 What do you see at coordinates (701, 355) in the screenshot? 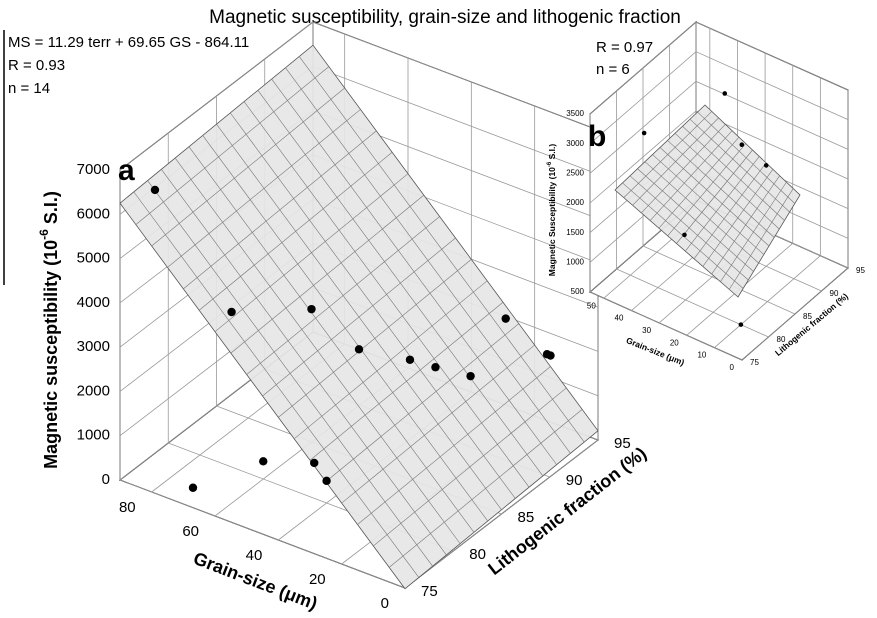
I see `x-tick-label: 10` at bounding box center [701, 355].